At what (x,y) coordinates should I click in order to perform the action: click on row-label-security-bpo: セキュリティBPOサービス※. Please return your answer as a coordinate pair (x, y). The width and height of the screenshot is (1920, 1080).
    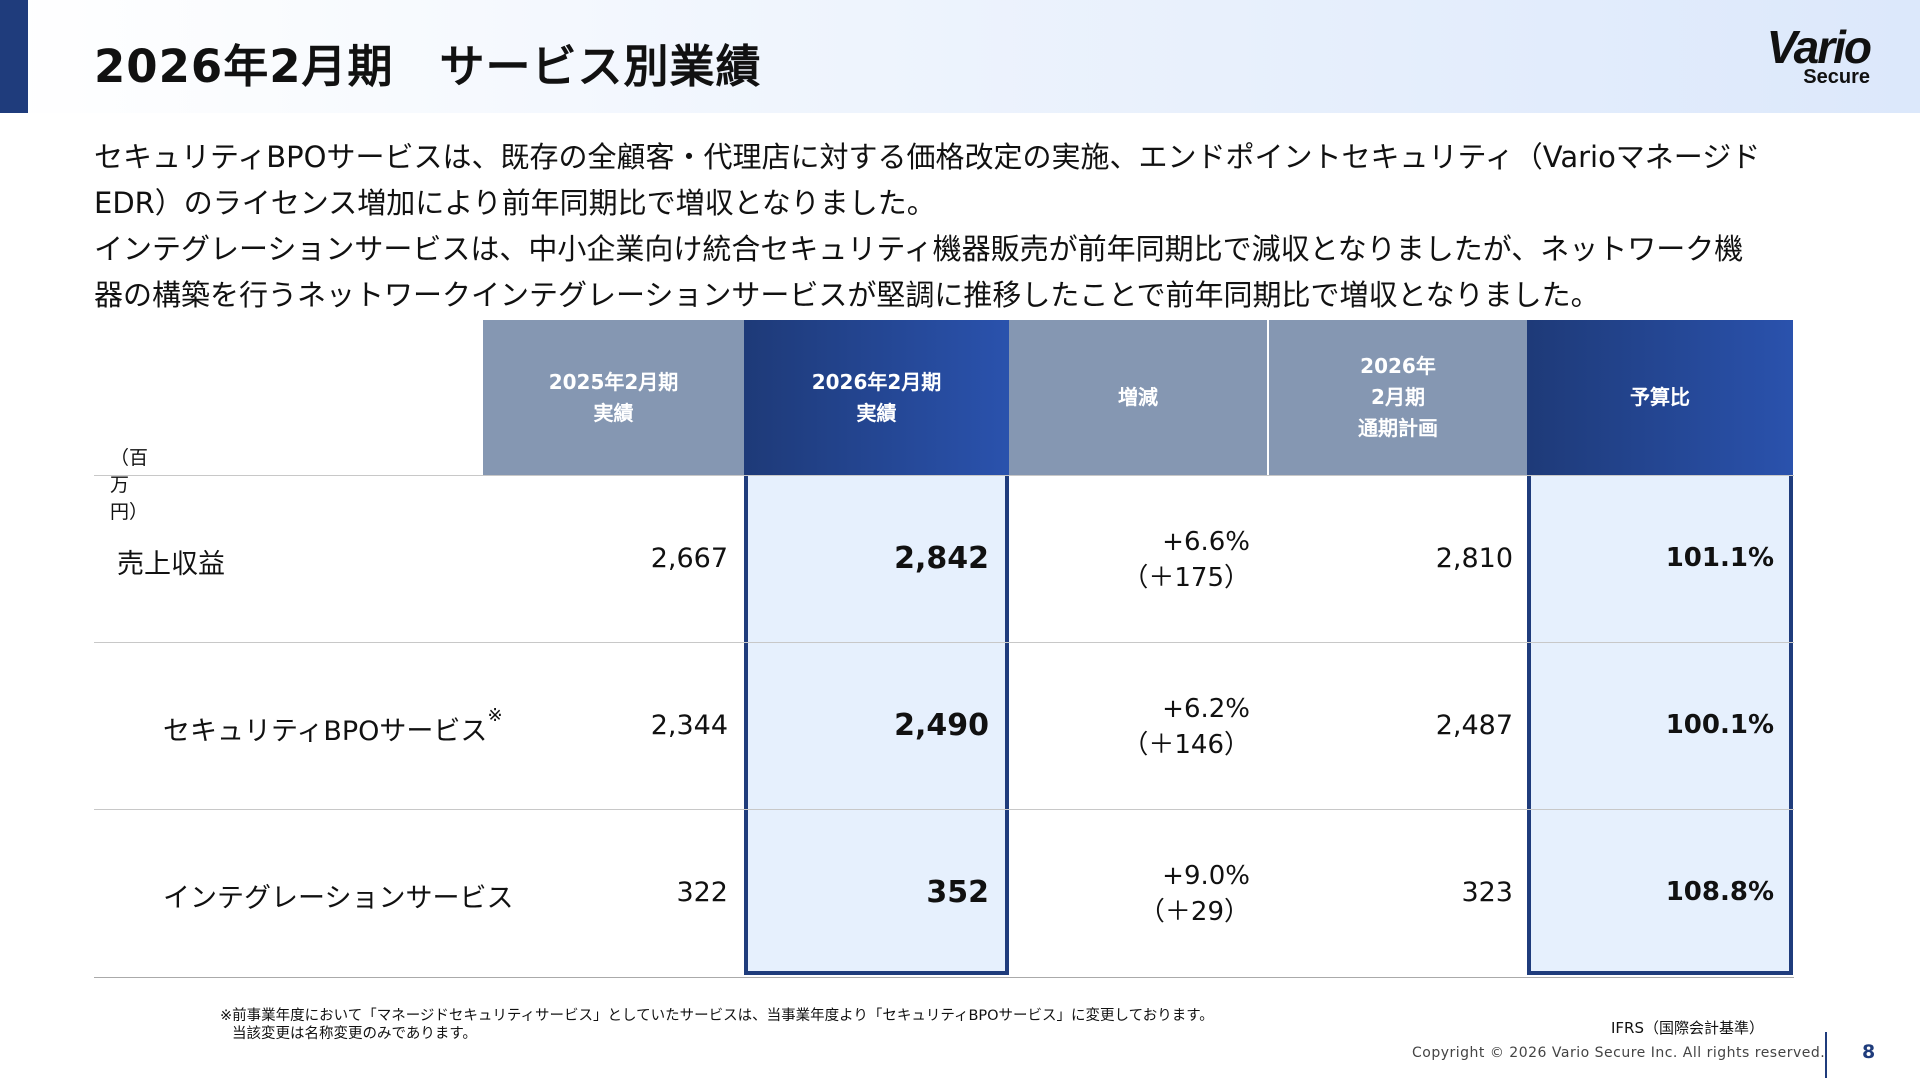
    Looking at the image, I should click on (333, 726).